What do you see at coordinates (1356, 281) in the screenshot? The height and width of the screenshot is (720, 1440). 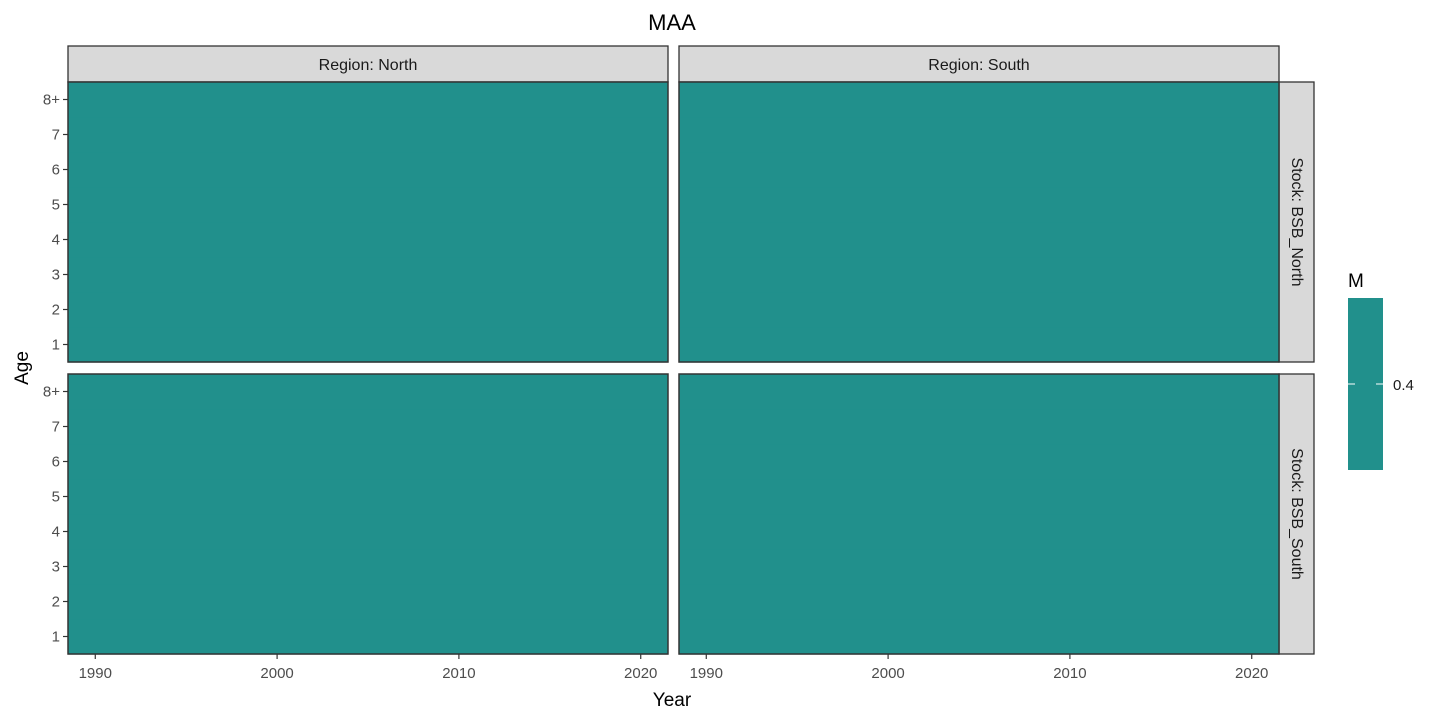 I see `legend-title: M` at bounding box center [1356, 281].